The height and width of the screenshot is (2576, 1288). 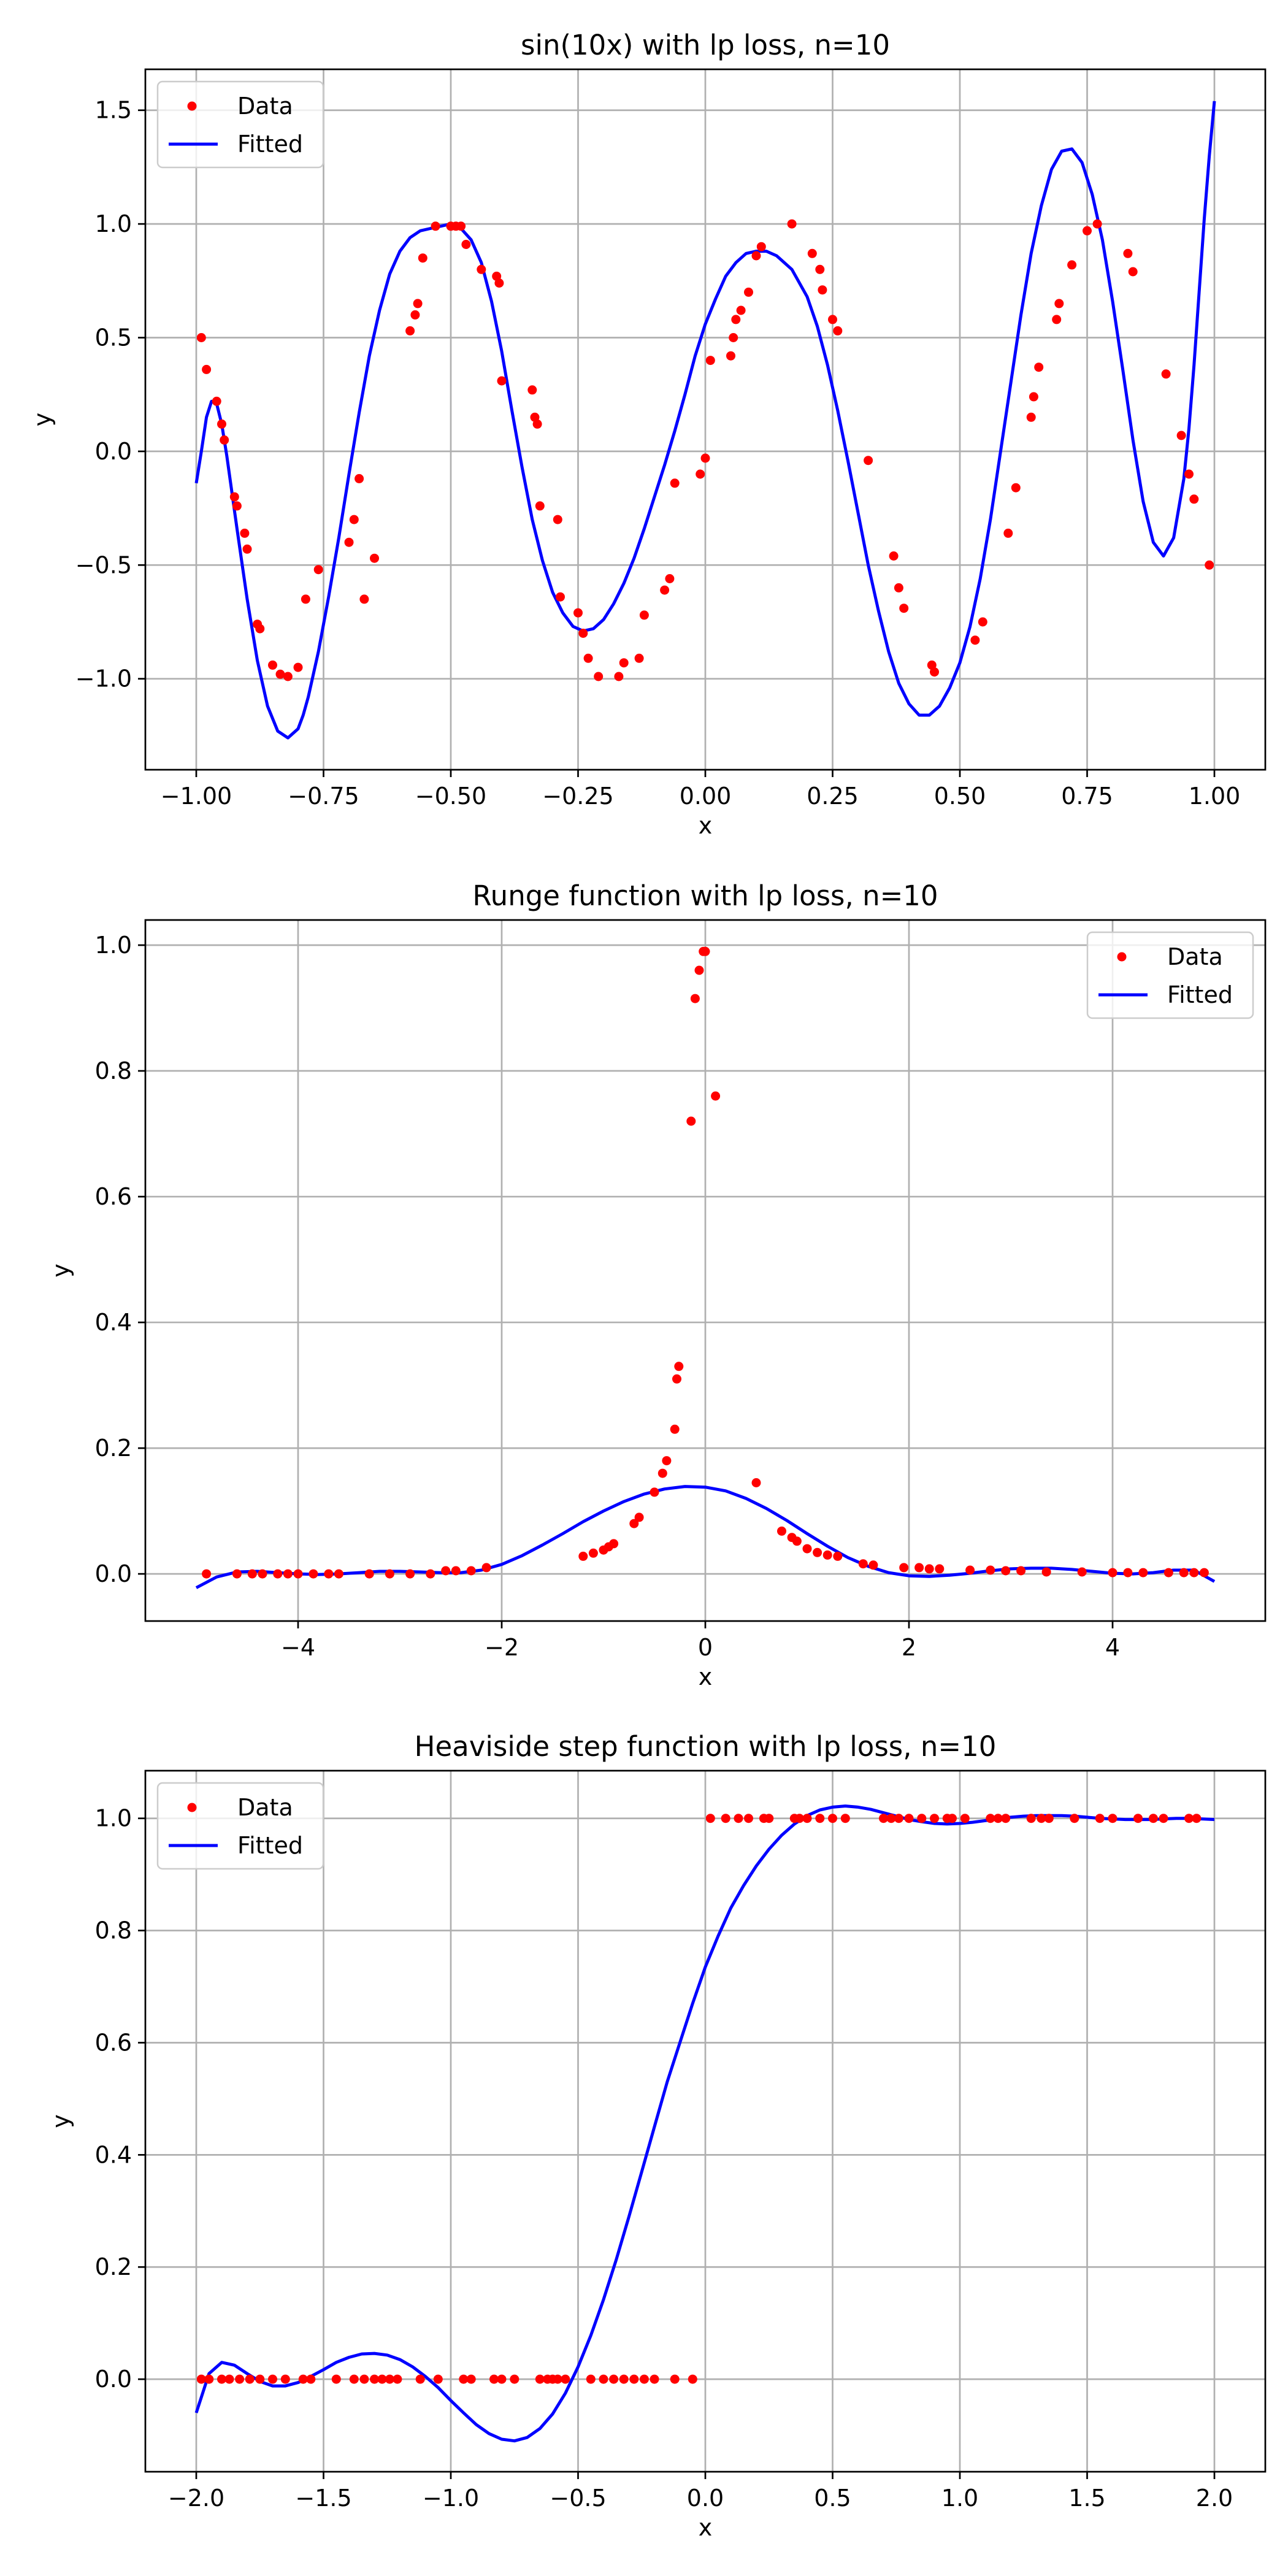 What do you see at coordinates (706, 1676) in the screenshot?
I see `chart-1-x-axis-label: x` at bounding box center [706, 1676].